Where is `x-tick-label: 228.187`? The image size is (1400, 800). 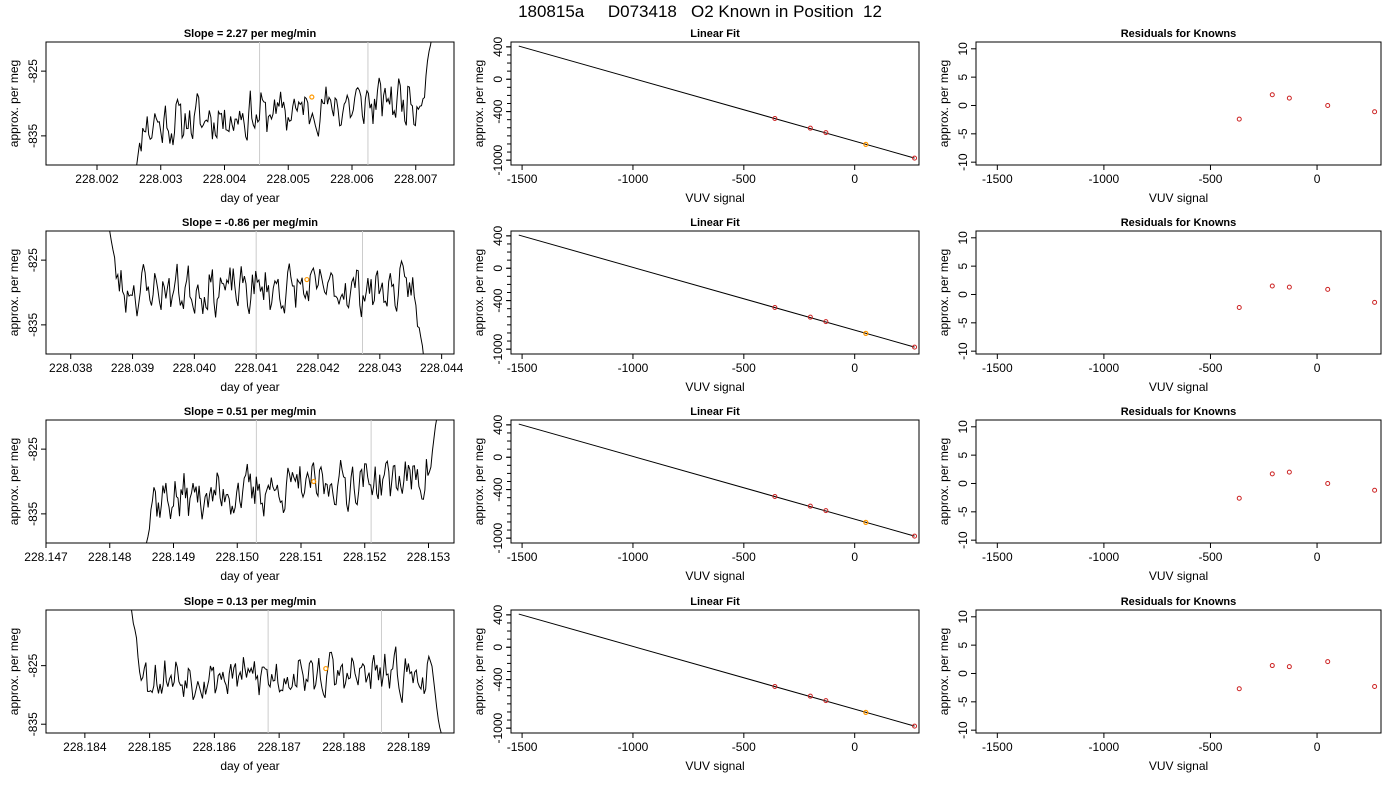 x-tick-label: 228.187 is located at coordinates (279, 747).